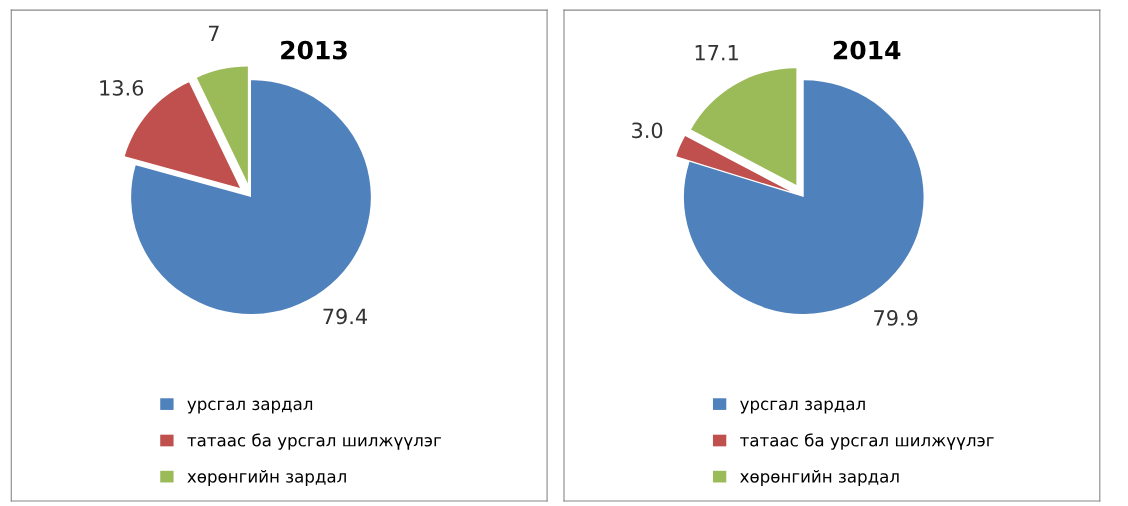 This screenshot has height=506, width=1128. Describe the element at coordinates (122, 88) in the screenshot. I see `data-label: 13.6` at that location.